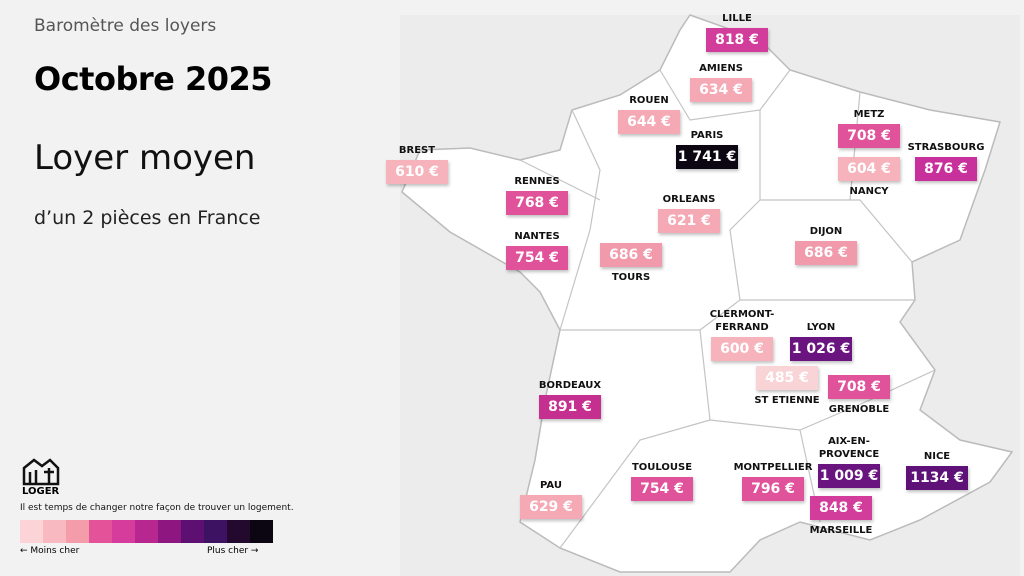  Describe the element at coordinates (631, 277) in the screenshot. I see `city-label: TOURS` at that location.